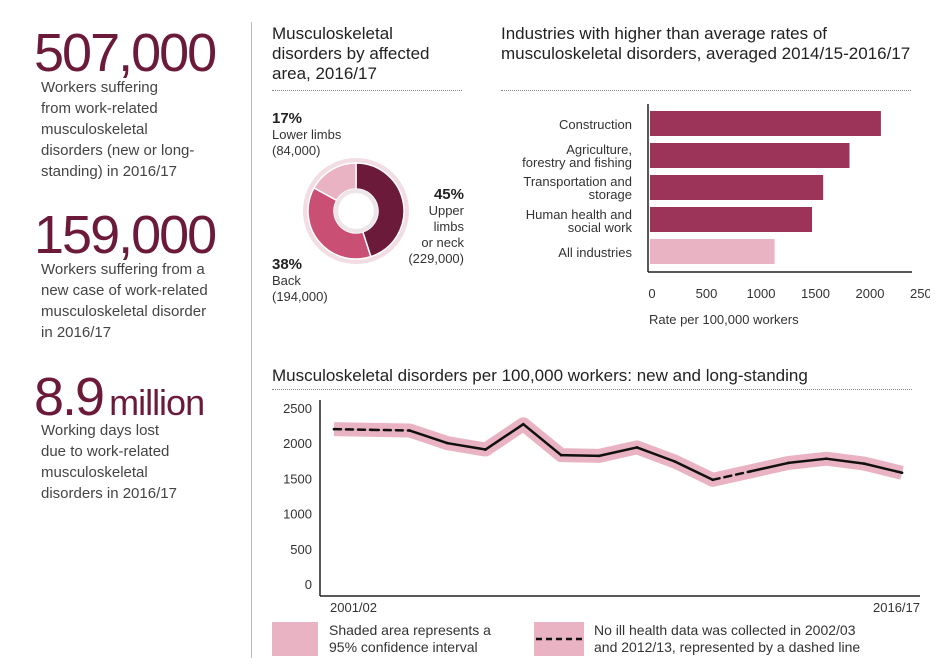 The image size is (939, 666). What do you see at coordinates (297, 408) in the screenshot?
I see `line-y-tick-label: 2500` at bounding box center [297, 408].